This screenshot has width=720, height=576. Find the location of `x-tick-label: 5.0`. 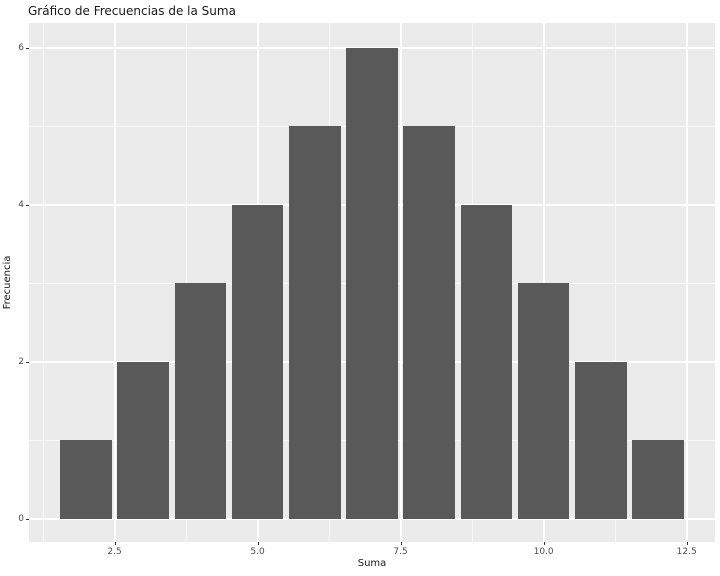

x-tick-label: 5.0 is located at coordinates (257, 552).